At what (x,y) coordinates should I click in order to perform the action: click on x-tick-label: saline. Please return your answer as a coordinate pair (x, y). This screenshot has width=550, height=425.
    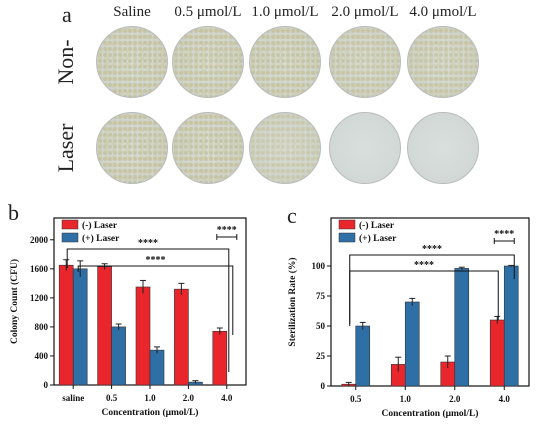
    Looking at the image, I should click on (73, 398).